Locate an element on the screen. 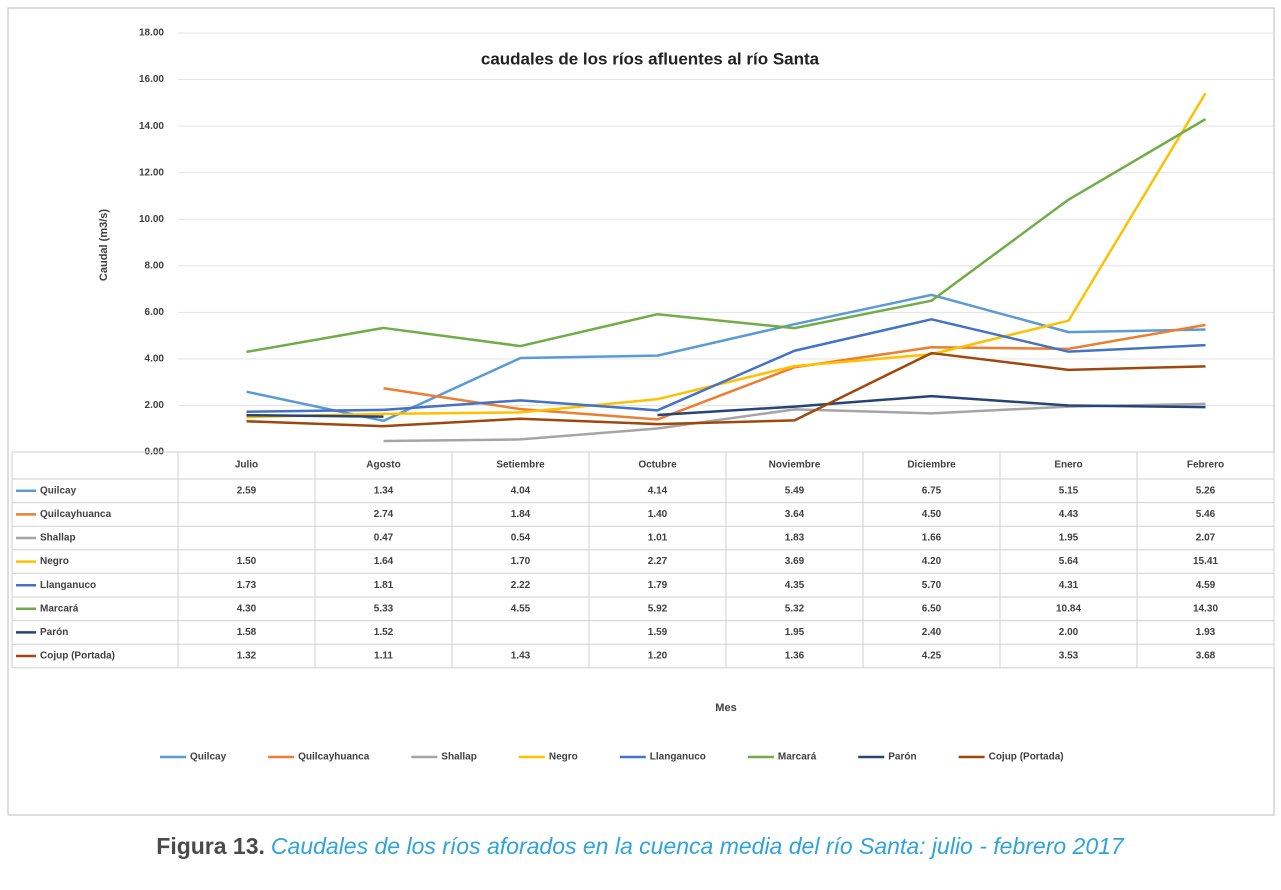 The image size is (1281, 890). legend-label: Quilcay is located at coordinates (208, 757).